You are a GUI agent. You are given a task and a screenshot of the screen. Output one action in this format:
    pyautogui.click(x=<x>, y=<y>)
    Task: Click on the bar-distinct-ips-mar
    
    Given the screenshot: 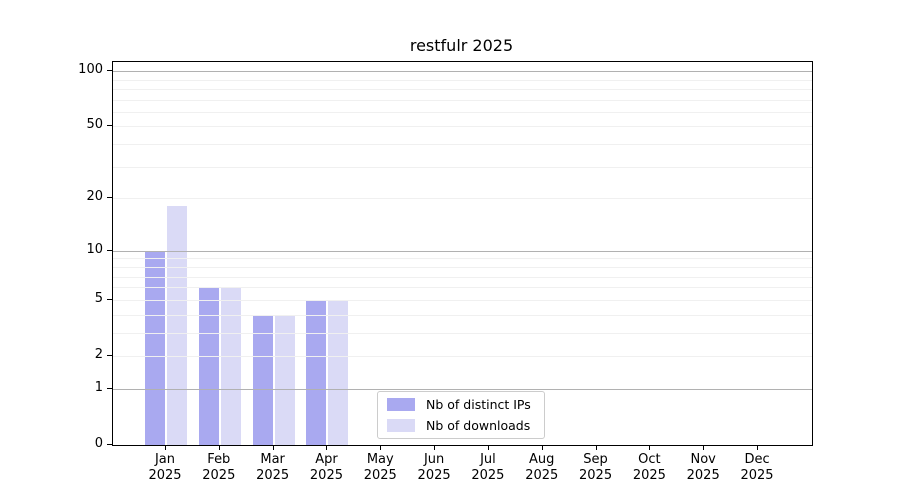 What is the action you would take?
    pyautogui.click(x=262, y=379)
    